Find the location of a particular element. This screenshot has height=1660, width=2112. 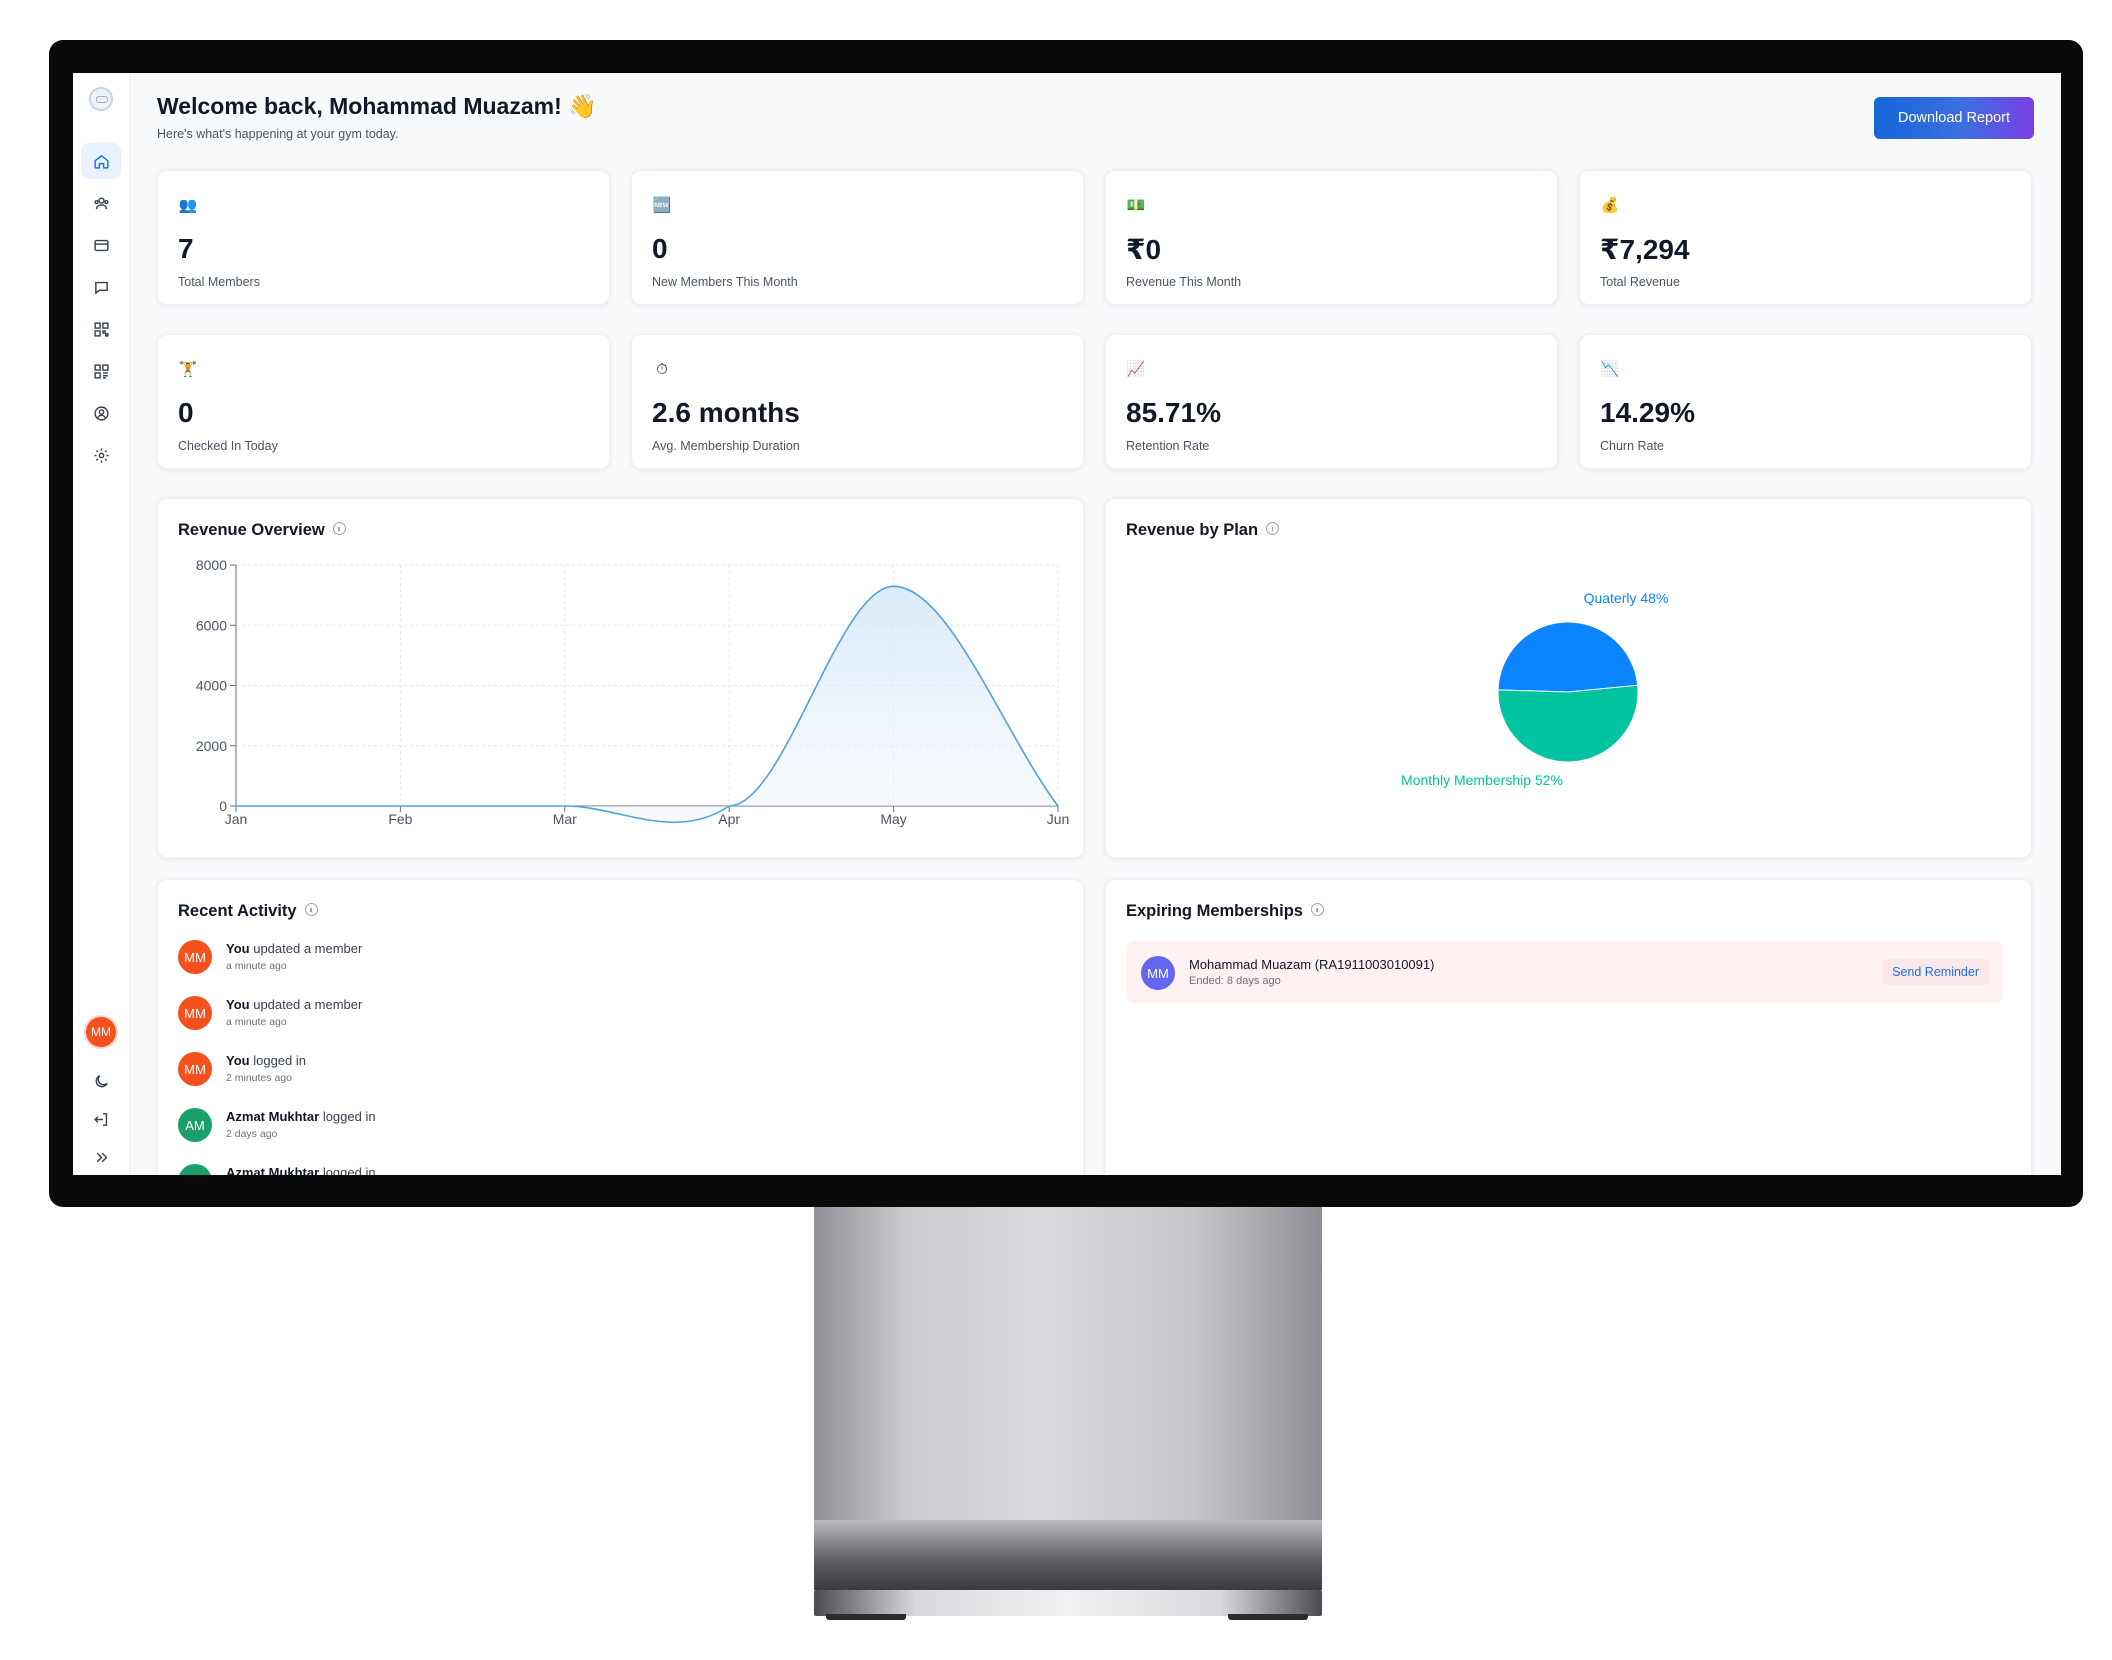

x-tick-label: Apr is located at coordinates (729, 819).